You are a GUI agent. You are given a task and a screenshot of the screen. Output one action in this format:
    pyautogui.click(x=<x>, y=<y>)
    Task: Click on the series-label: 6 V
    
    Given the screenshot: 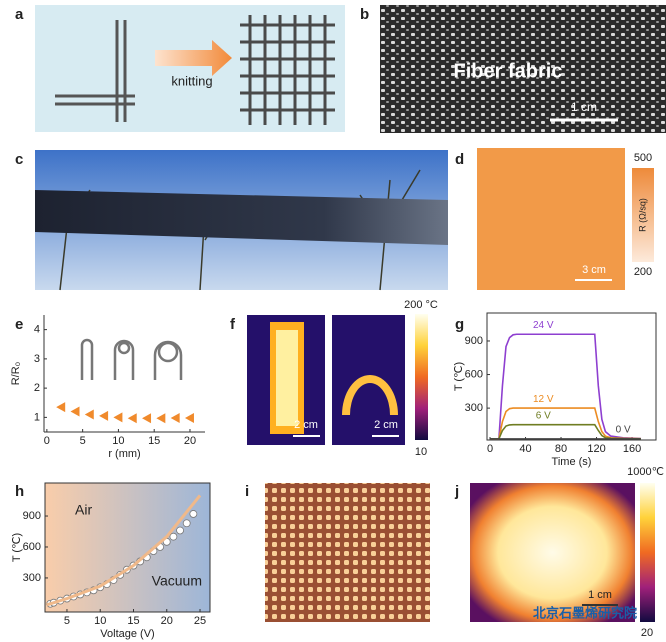 What is the action you would take?
    pyautogui.click(x=543, y=415)
    